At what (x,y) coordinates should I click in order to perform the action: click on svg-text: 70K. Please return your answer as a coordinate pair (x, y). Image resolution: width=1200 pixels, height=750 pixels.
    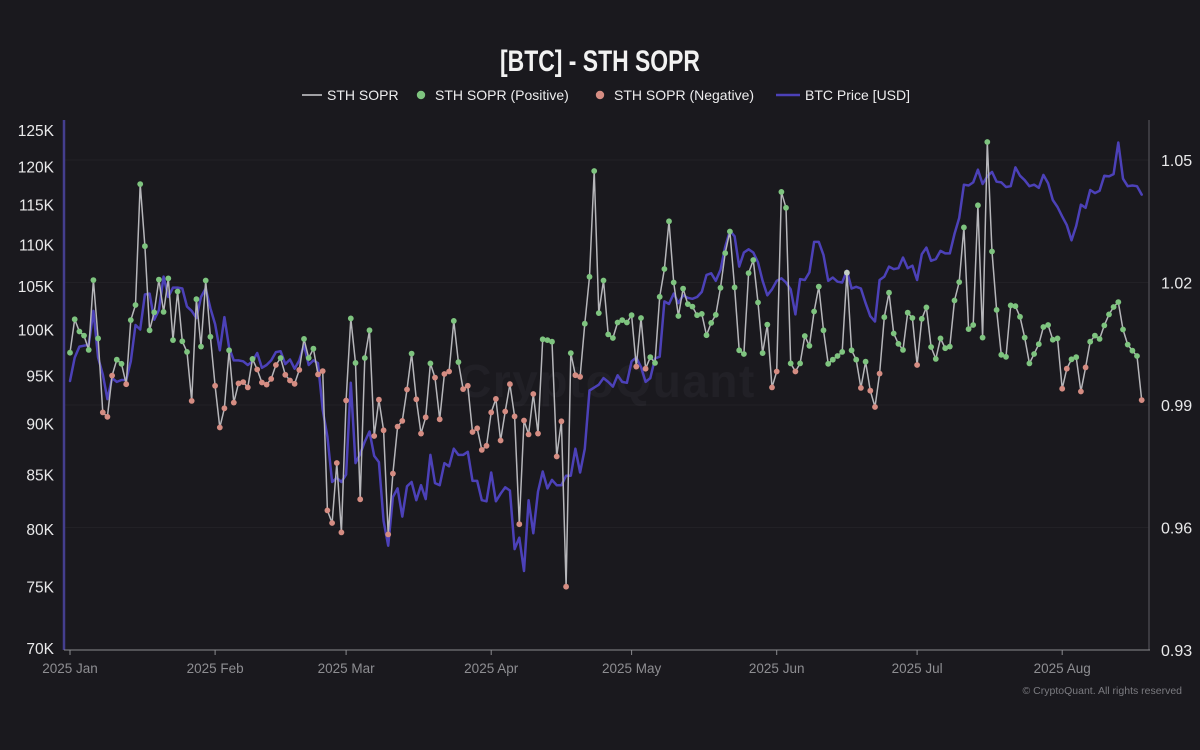
    Looking at the image, I should click on (40, 649).